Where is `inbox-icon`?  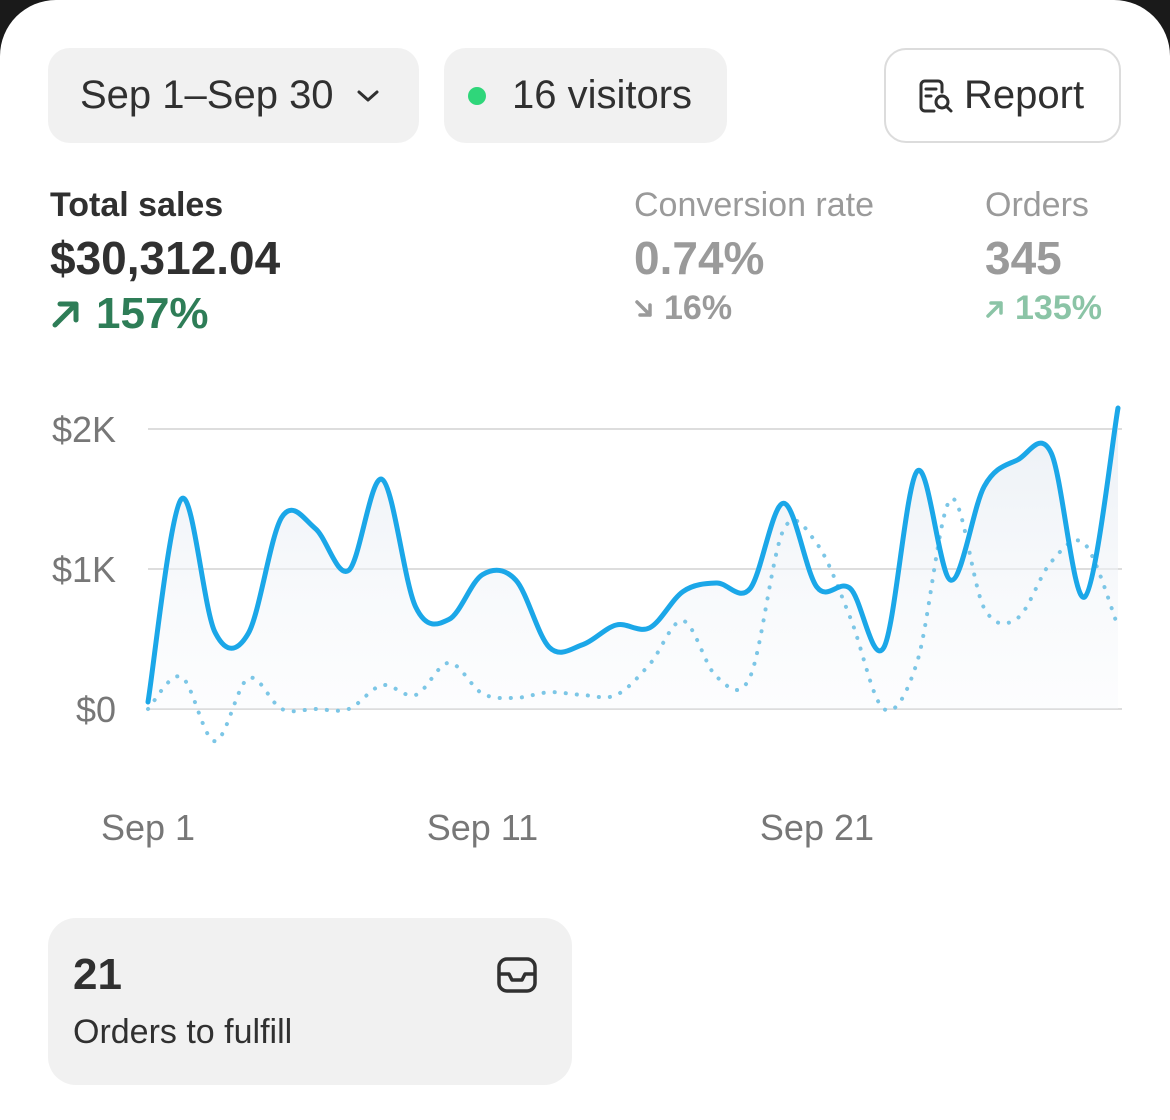
inbox-icon is located at coordinates (517, 977).